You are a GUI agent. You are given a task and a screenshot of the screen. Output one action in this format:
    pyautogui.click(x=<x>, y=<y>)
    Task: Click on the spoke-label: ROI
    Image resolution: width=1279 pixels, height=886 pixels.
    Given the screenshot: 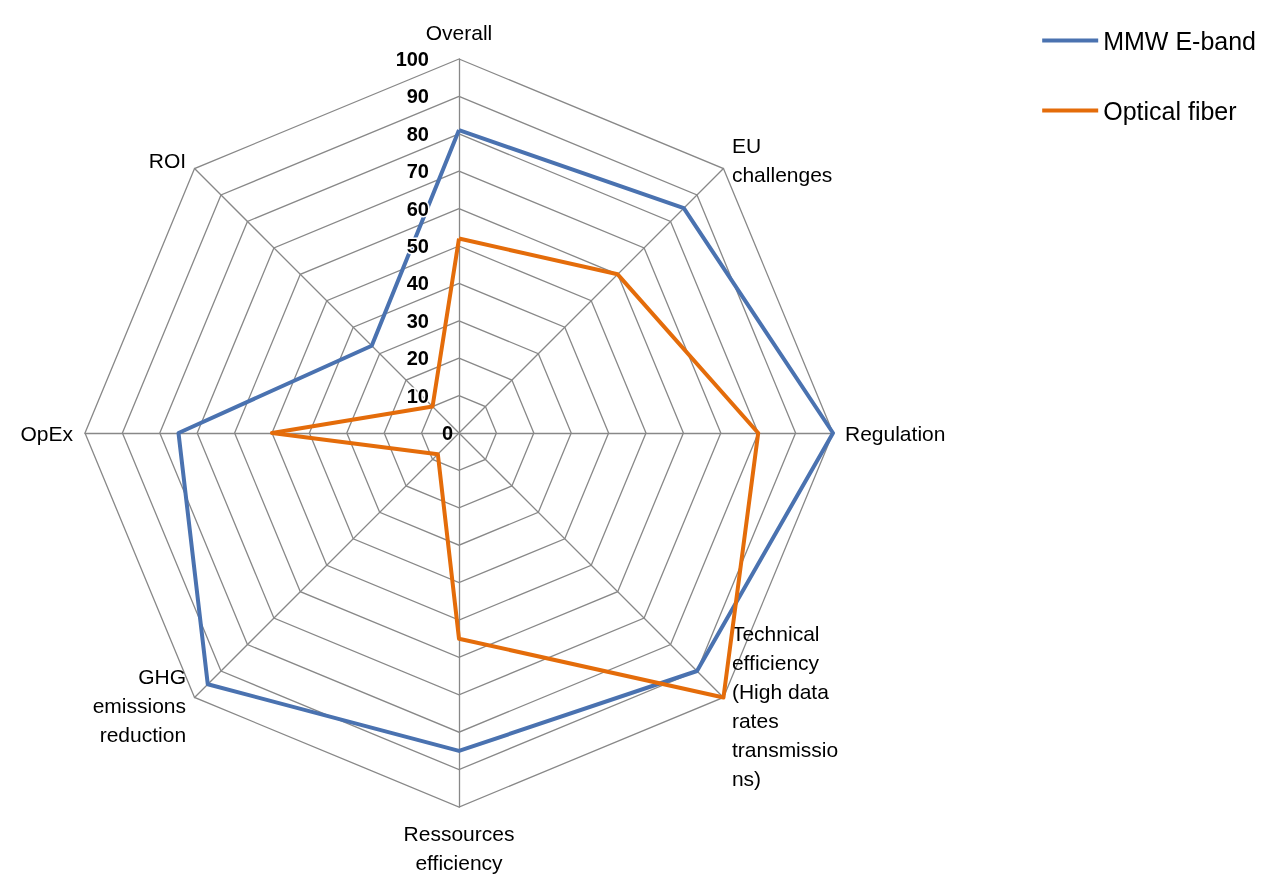 What is the action you would take?
    pyautogui.click(x=167, y=160)
    